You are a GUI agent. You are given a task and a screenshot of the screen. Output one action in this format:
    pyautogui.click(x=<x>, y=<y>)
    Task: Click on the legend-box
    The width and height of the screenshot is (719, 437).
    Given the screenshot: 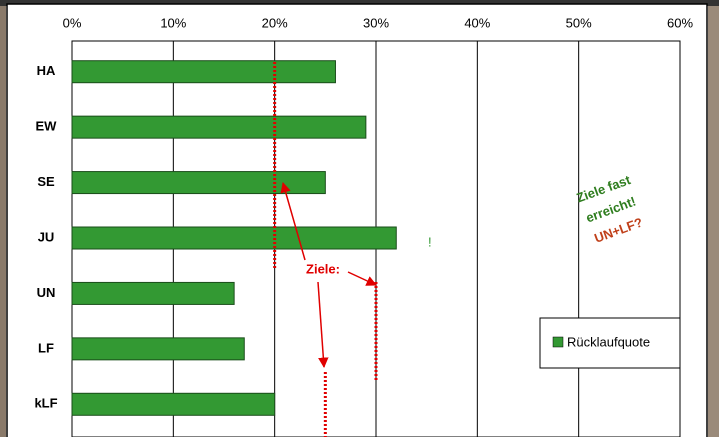 What is the action you would take?
    pyautogui.click(x=610, y=343)
    